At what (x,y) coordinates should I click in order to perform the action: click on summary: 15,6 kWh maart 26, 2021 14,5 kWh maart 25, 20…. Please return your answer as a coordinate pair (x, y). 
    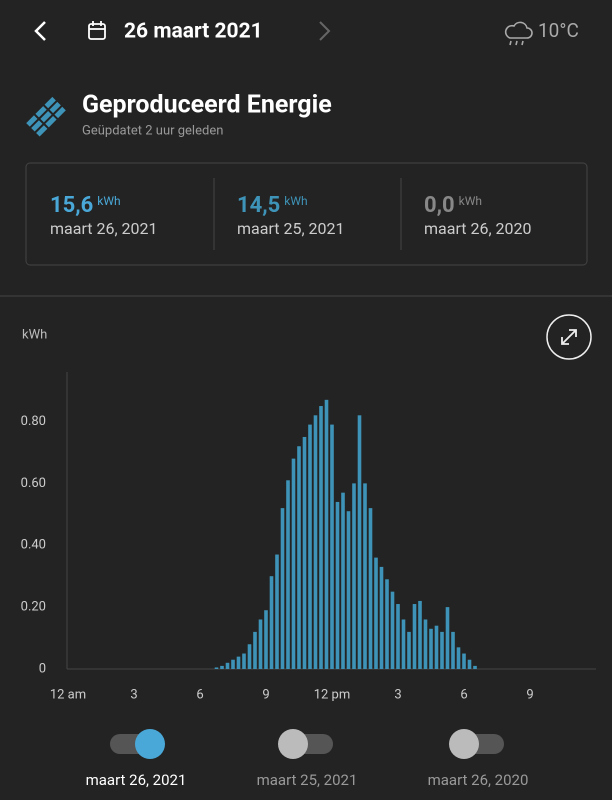
    Looking at the image, I should click on (291, 215).